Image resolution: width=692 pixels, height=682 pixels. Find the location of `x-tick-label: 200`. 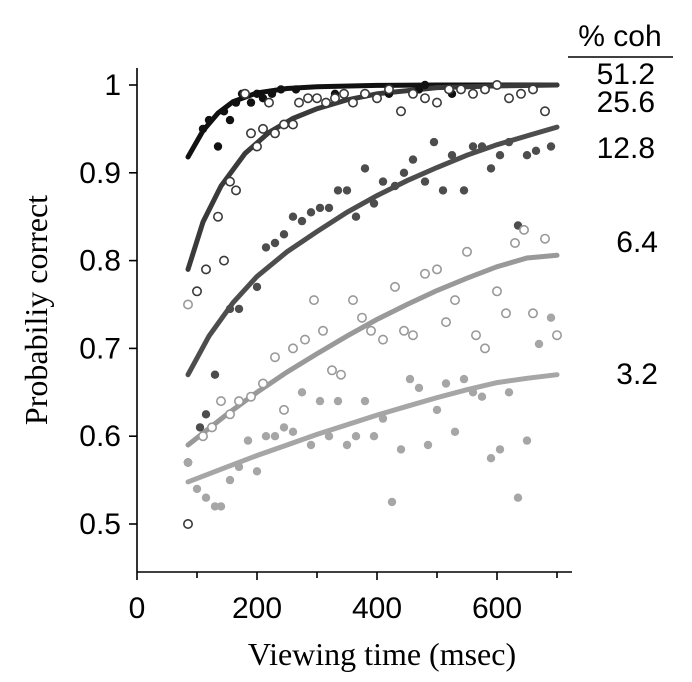

x-tick-label: 200 is located at coordinates (257, 608).